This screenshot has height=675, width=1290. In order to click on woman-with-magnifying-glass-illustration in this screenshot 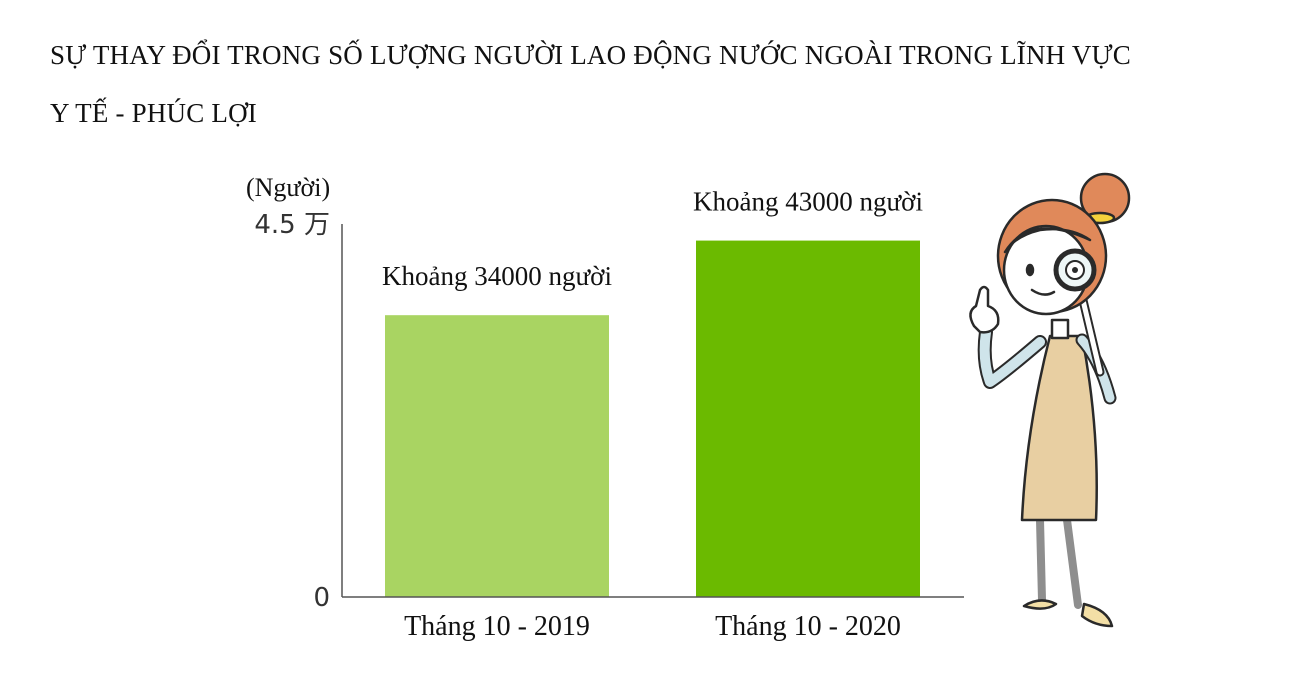, I will do `click(1050, 400)`.